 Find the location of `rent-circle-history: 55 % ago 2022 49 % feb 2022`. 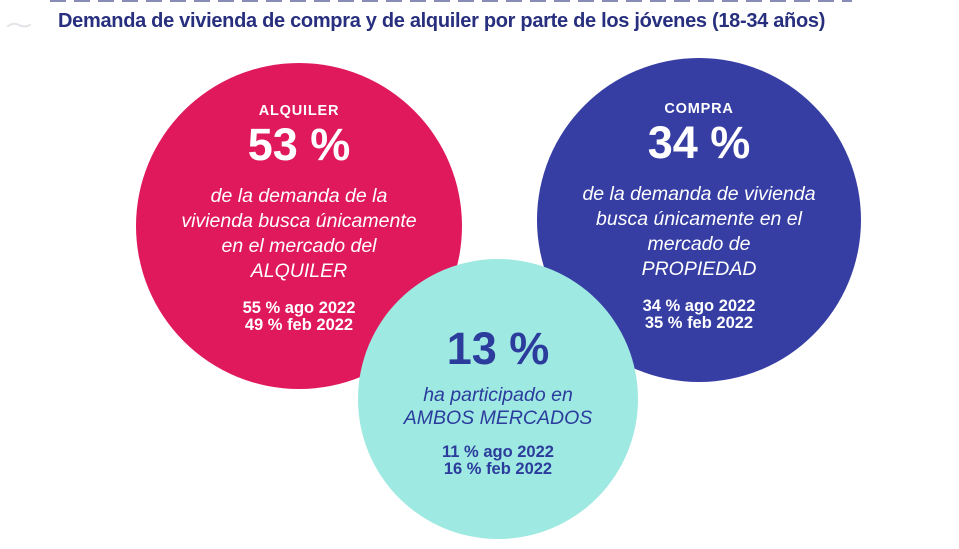

rent-circle-history: 55 % ago 2022 49 % feb 2022 is located at coordinates (299, 316).